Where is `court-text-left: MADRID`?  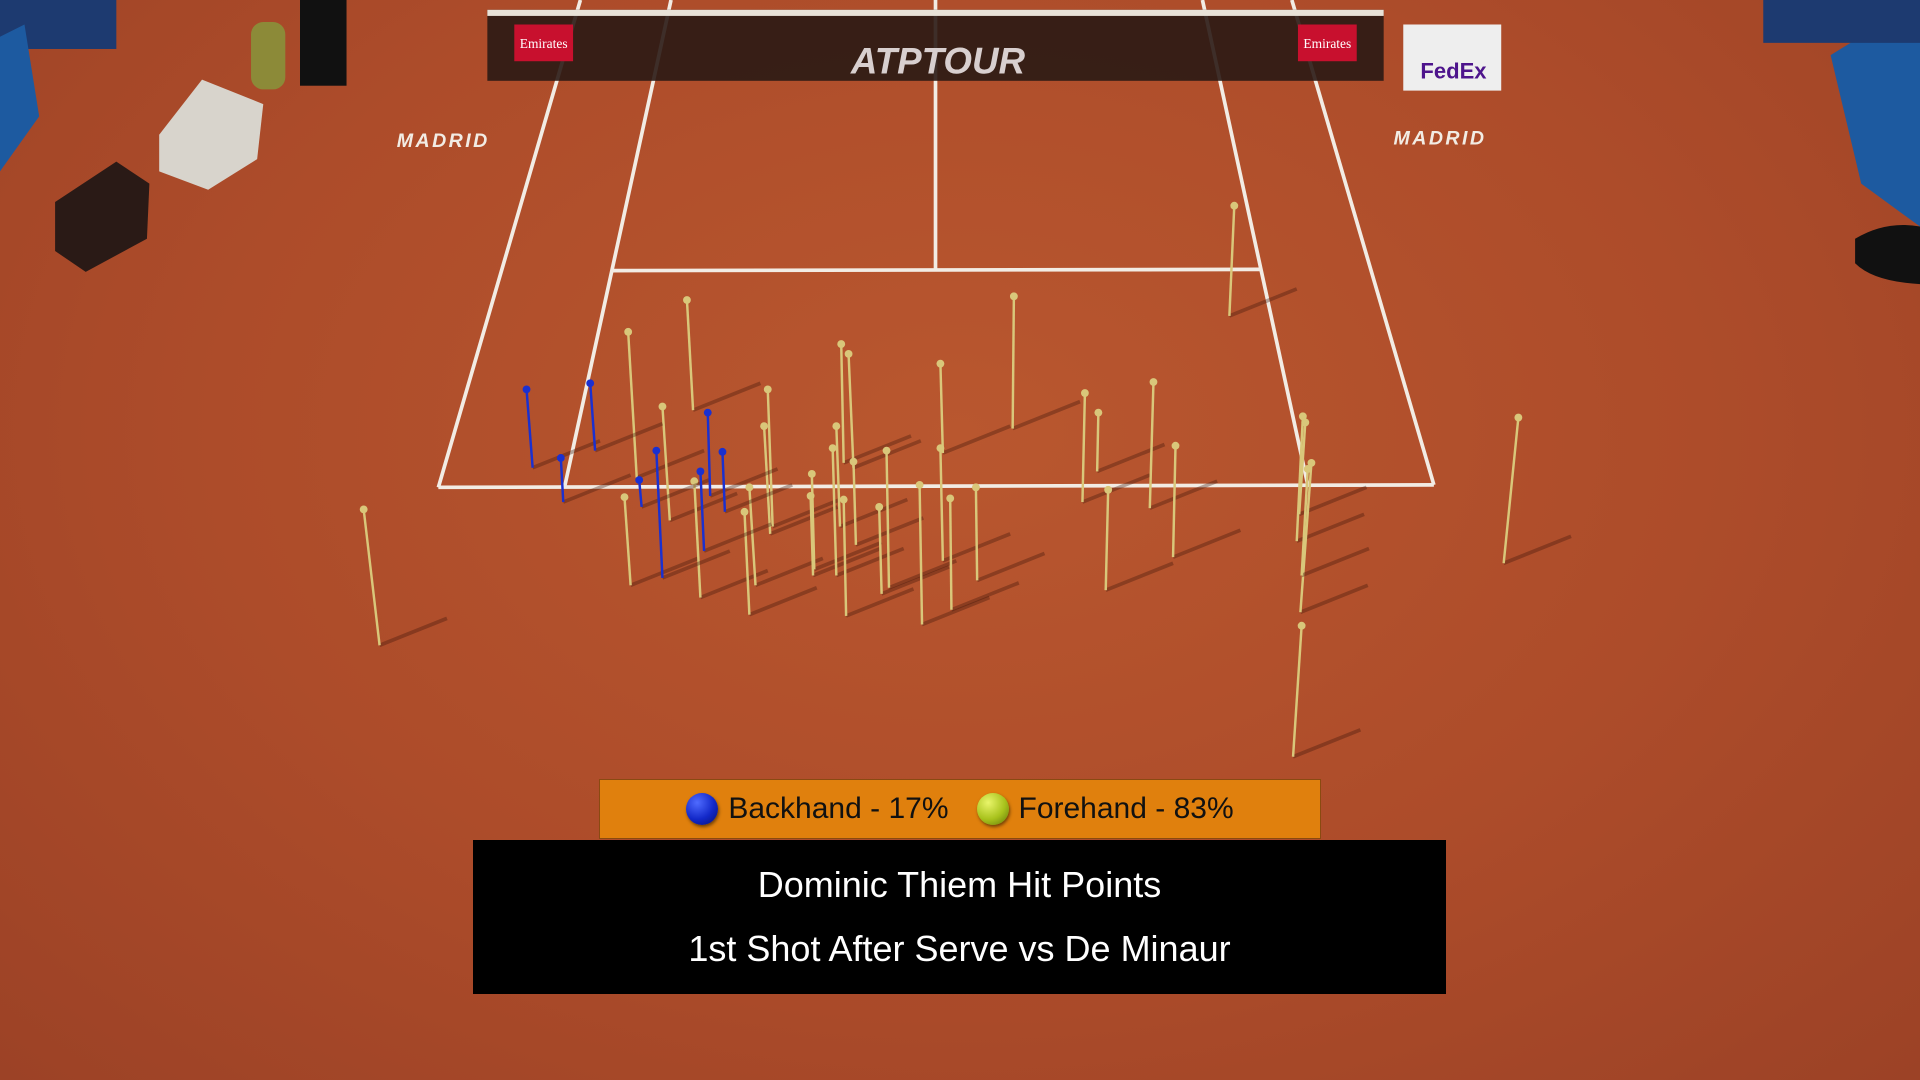
court-text-left: MADRID is located at coordinates (443, 141).